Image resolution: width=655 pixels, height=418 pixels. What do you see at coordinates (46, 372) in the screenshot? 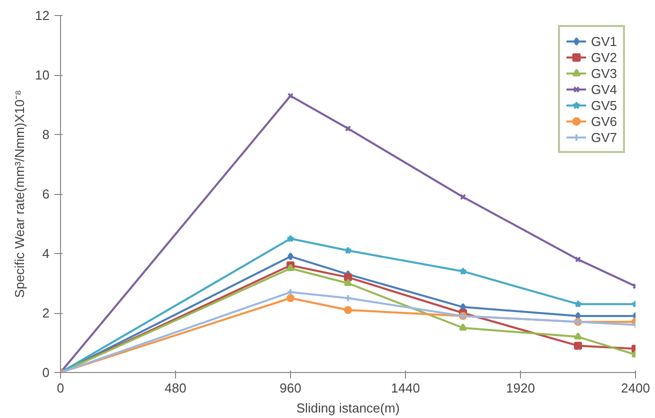
I see `y-tick-label: 0` at bounding box center [46, 372].